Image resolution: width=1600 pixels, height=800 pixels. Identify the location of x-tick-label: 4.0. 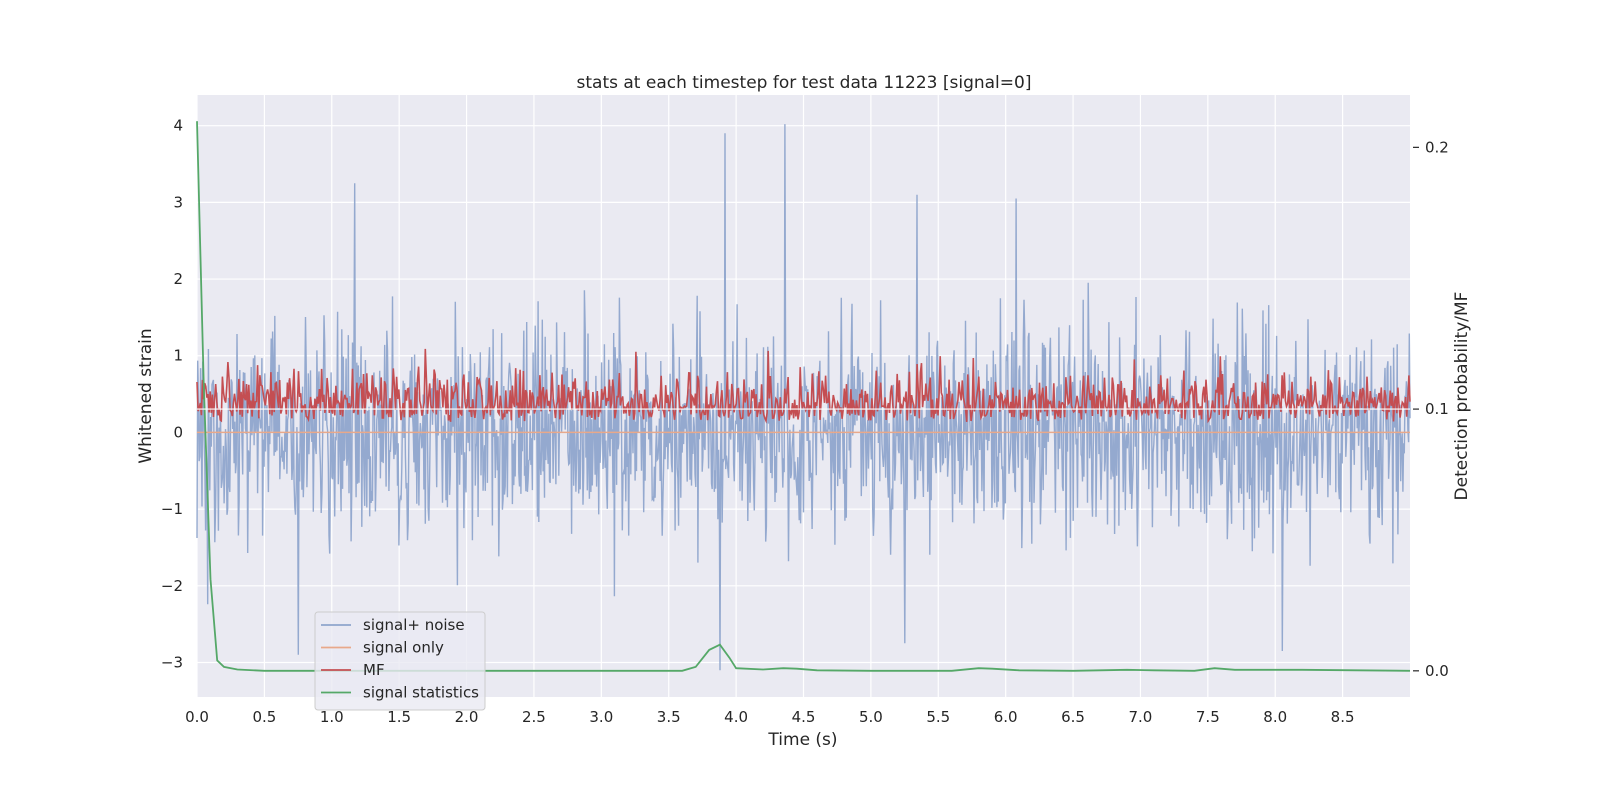
(736, 717).